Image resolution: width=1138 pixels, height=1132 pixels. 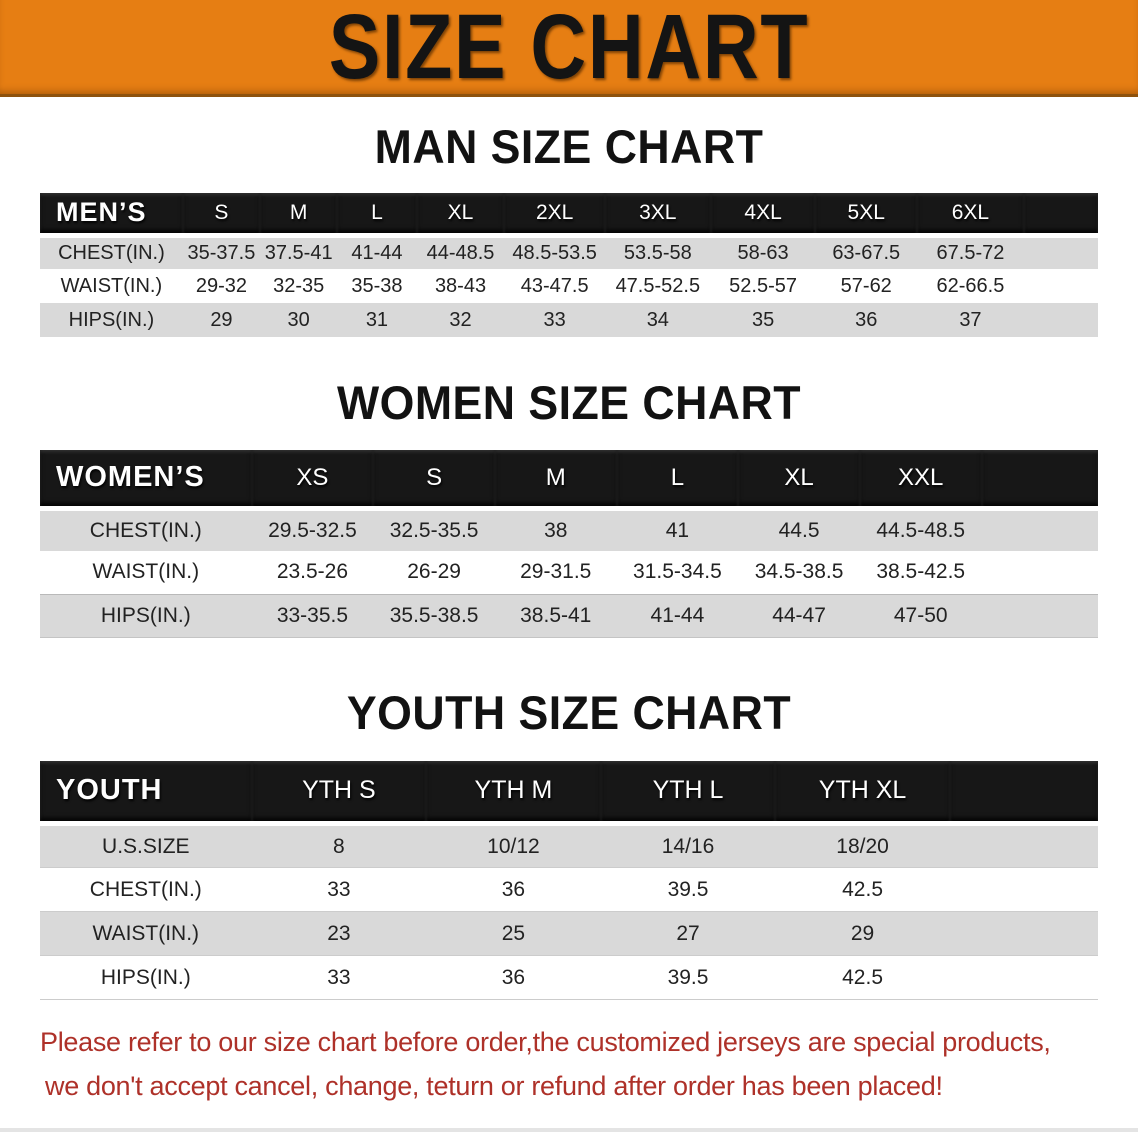 What do you see at coordinates (221, 286) in the screenshot?
I see `measurement-cell: 29-32` at bounding box center [221, 286].